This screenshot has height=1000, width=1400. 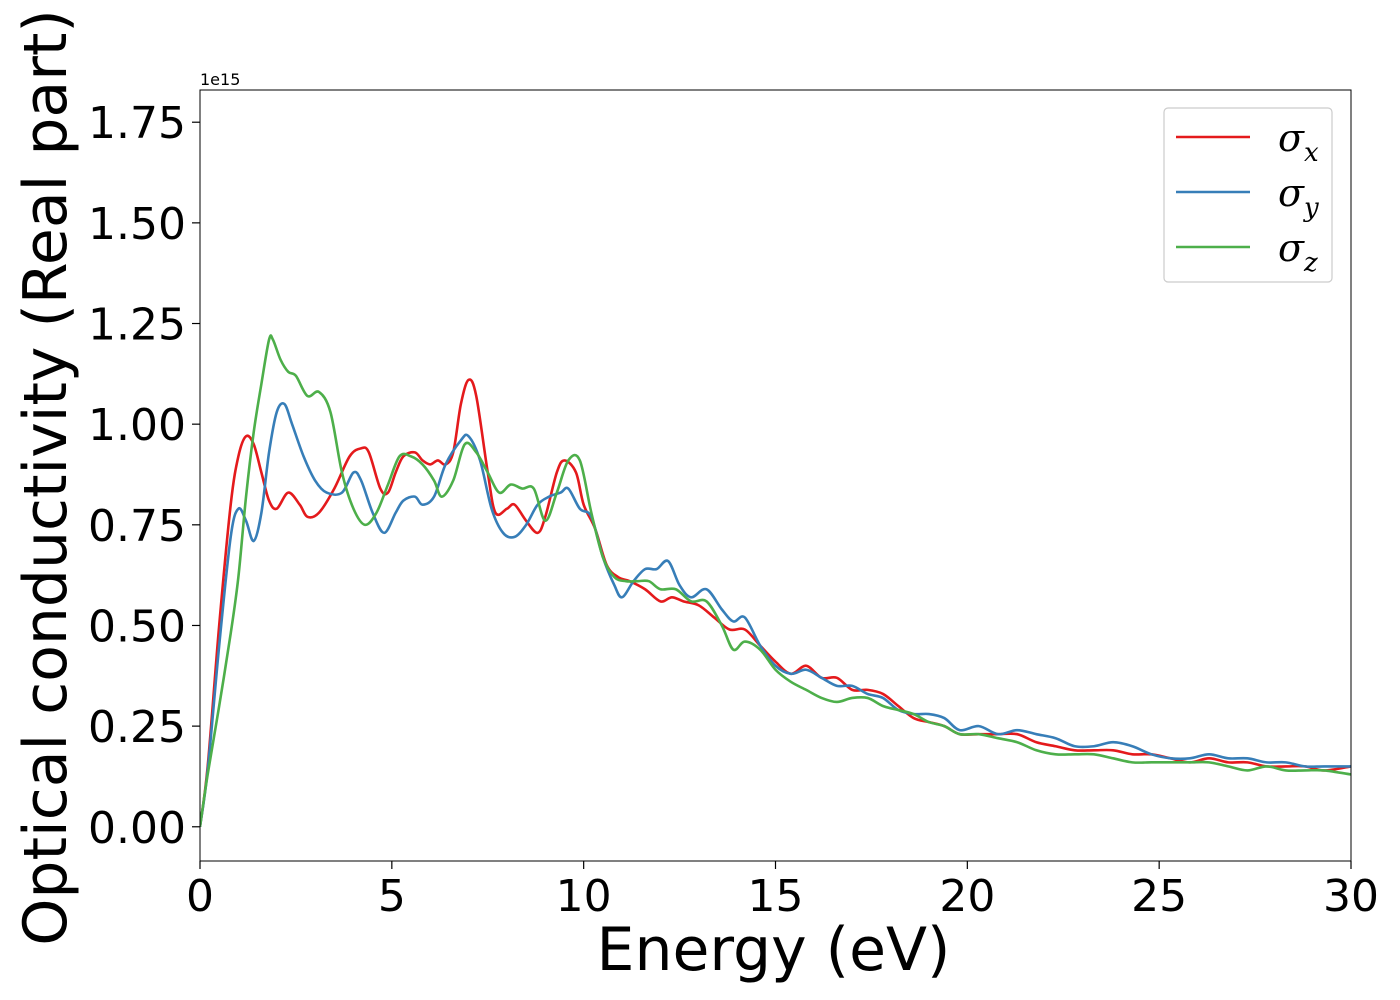 What do you see at coordinates (392, 896) in the screenshot?
I see `x-tick-label: 5` at bounding box center [392, 896].